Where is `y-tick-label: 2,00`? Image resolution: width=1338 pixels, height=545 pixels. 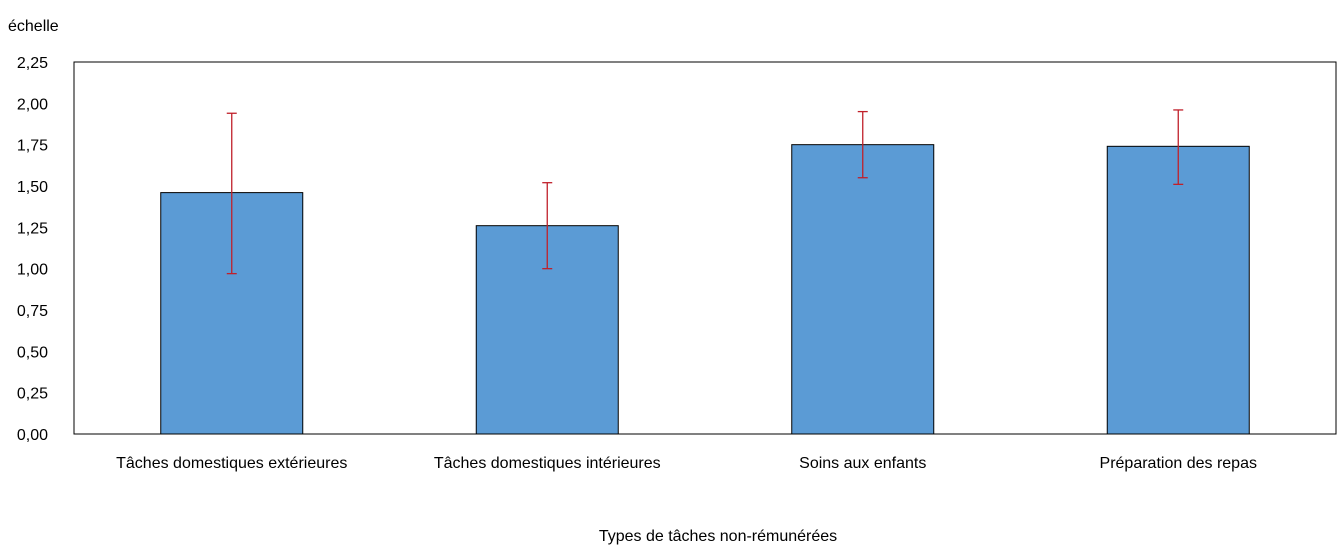 y-tick-label: 2,00 is located at coordinates (32, 104).